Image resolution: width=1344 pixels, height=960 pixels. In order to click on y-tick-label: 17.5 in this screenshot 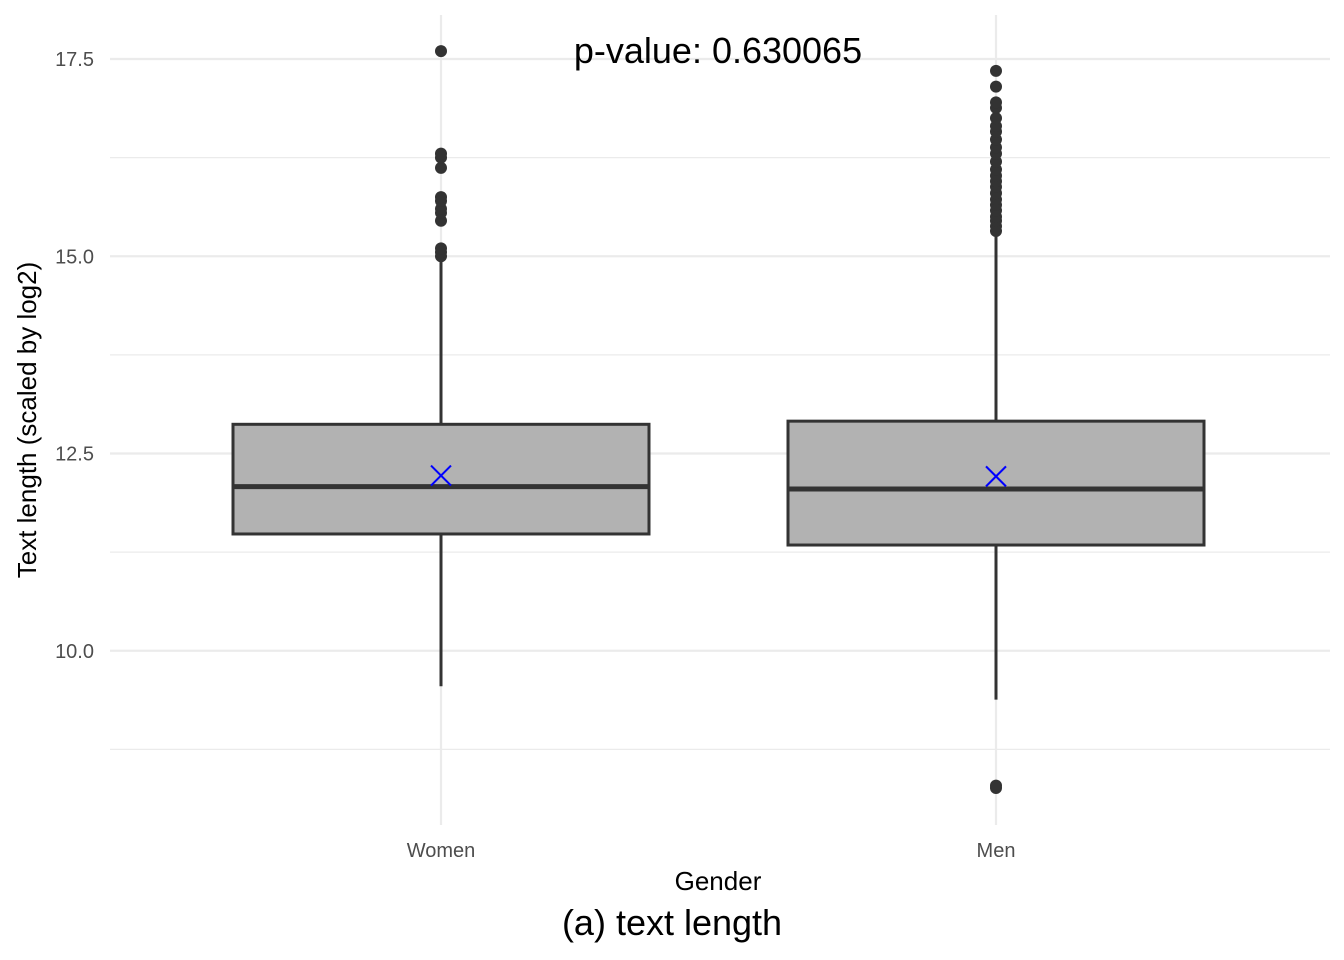, I will do `click(74, 60)`.